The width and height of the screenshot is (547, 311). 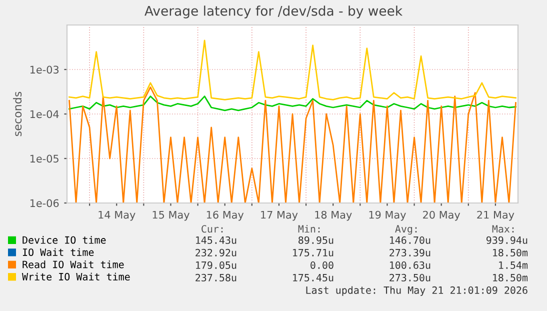 What do you see at coordinates (44, 158) in the screenshot?
I see `y-tick-label: 1e-05` at bounding box center [44, 158].